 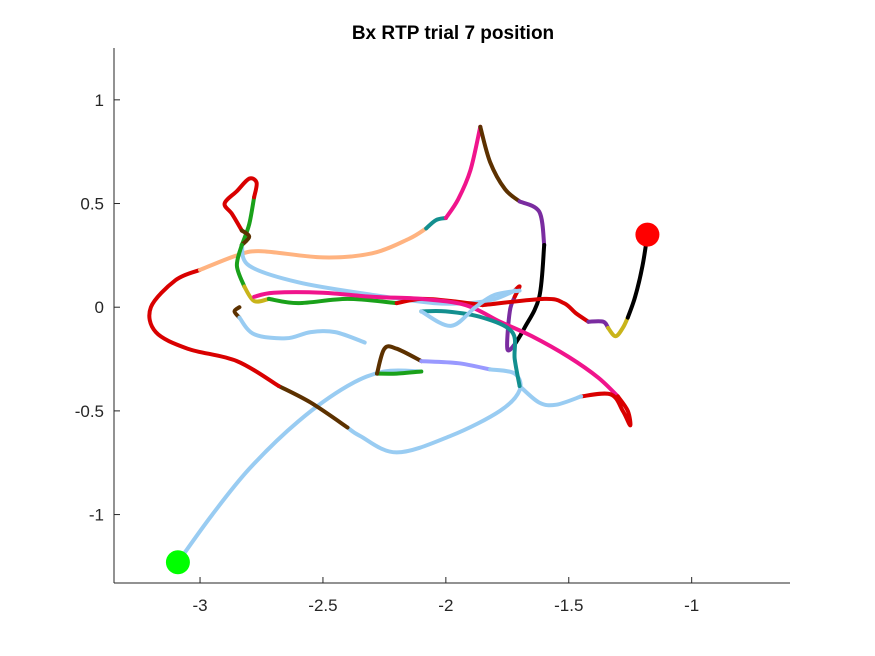 What do you see at coordinates (445, 605) in the screenshot?
I see `x-tick-label: -2` at bounding box center [445, 605].